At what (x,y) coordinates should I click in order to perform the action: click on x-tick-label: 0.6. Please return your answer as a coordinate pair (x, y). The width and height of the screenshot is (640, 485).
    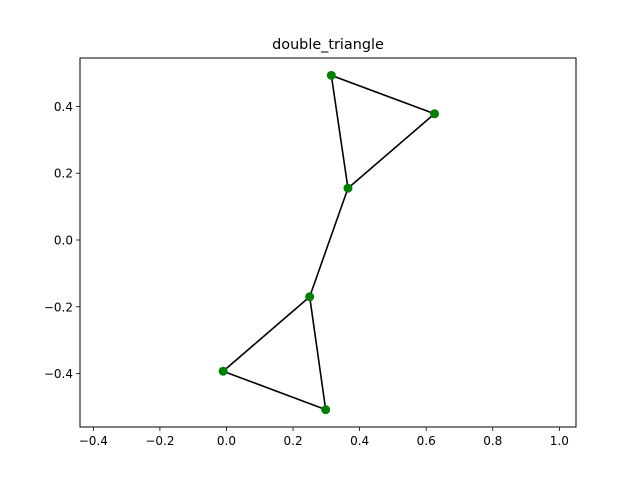
    Looking at the image, I should click on (426, 441).